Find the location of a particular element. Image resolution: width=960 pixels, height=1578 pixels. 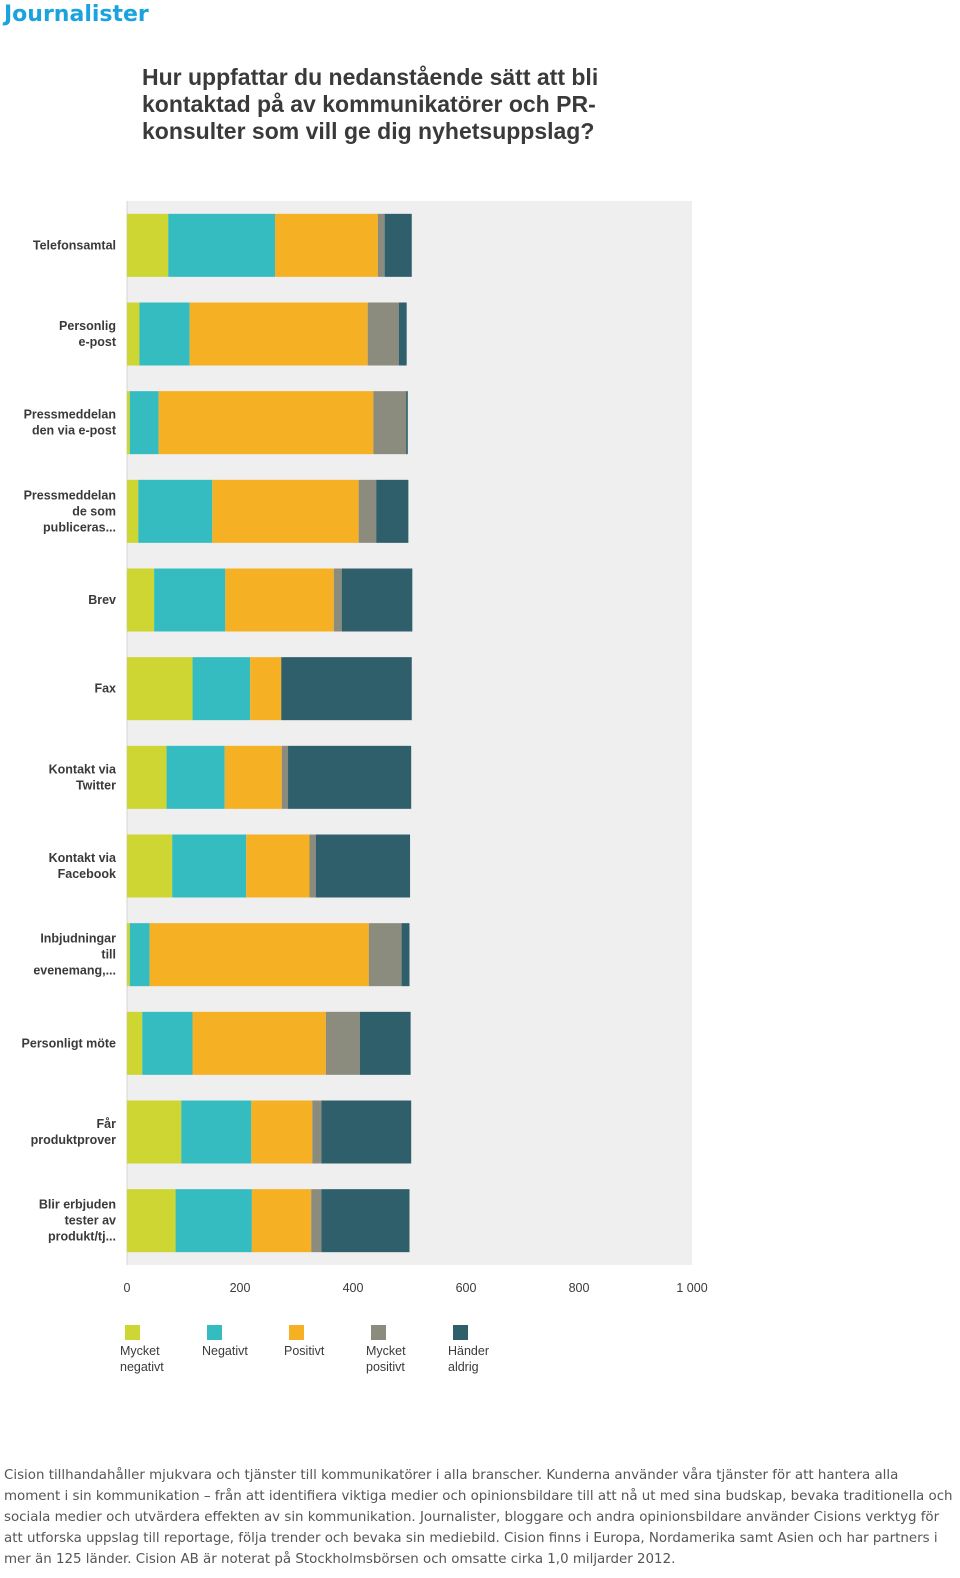

category-label: Pressmeddelan den via e-post is located at coordinates (70, 423).